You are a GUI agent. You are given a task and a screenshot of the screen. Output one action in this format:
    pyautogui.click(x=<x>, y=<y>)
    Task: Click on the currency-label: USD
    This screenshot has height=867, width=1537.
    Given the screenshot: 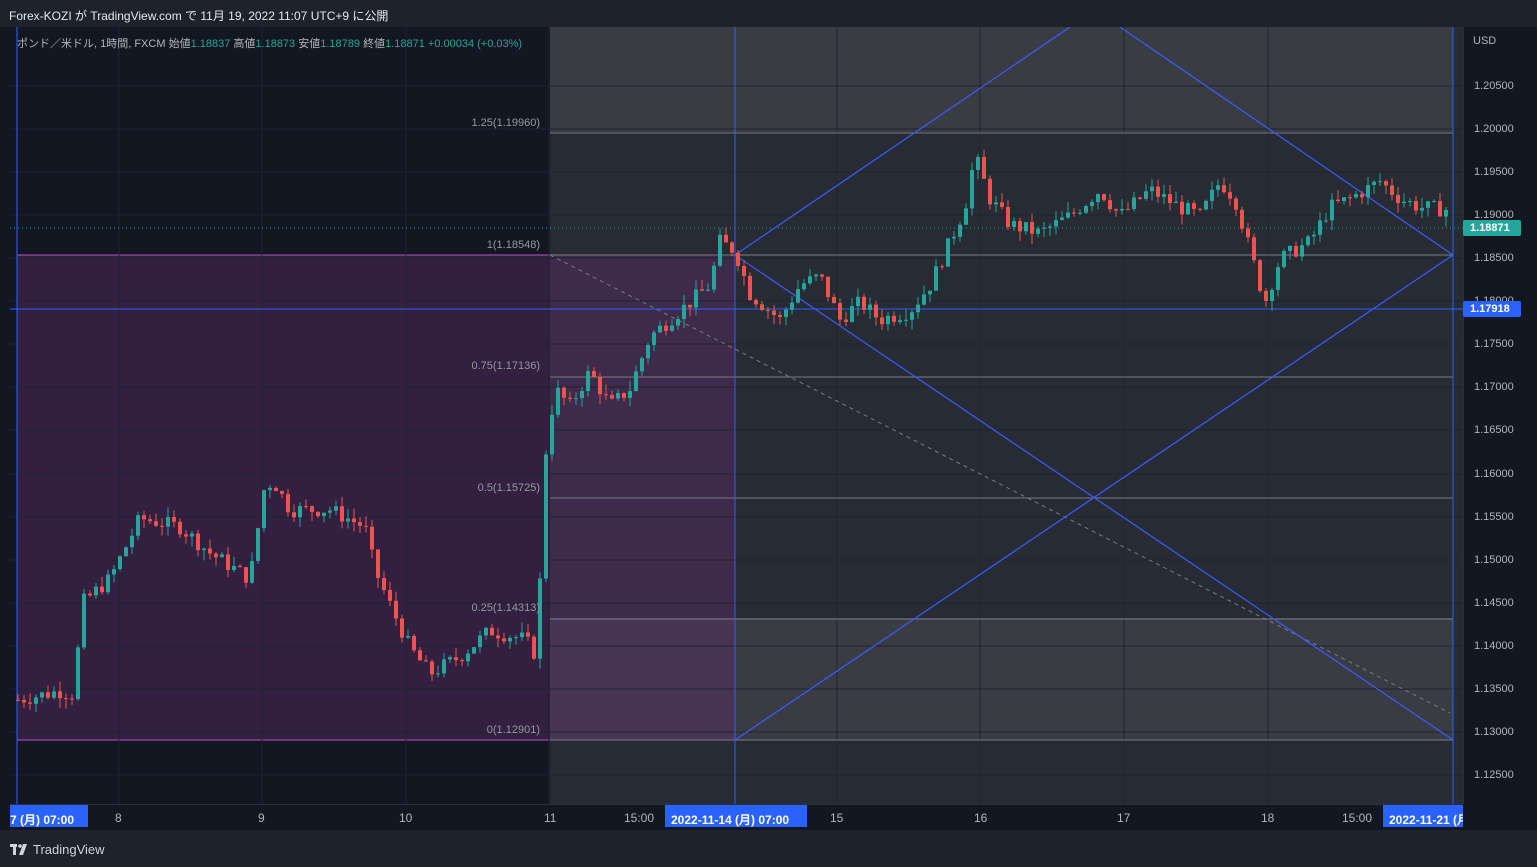 What is the action you would take?
    pyautogui.click(x=1485, y=41)
    